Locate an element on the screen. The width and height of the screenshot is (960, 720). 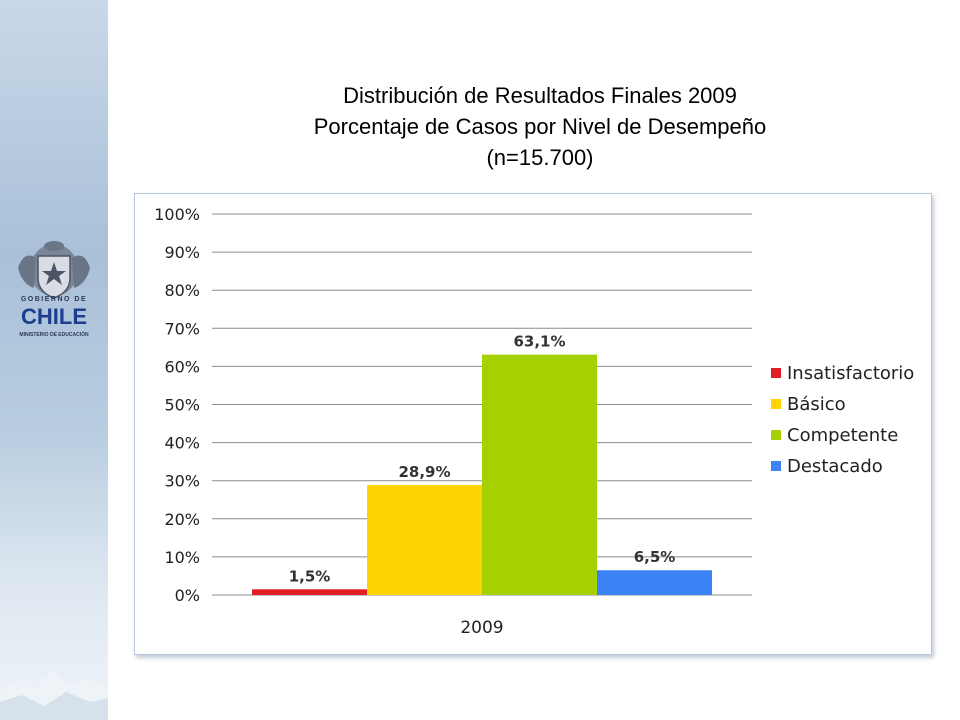
legend-label: Insatisfactorio is located at coordinates (850, 373).